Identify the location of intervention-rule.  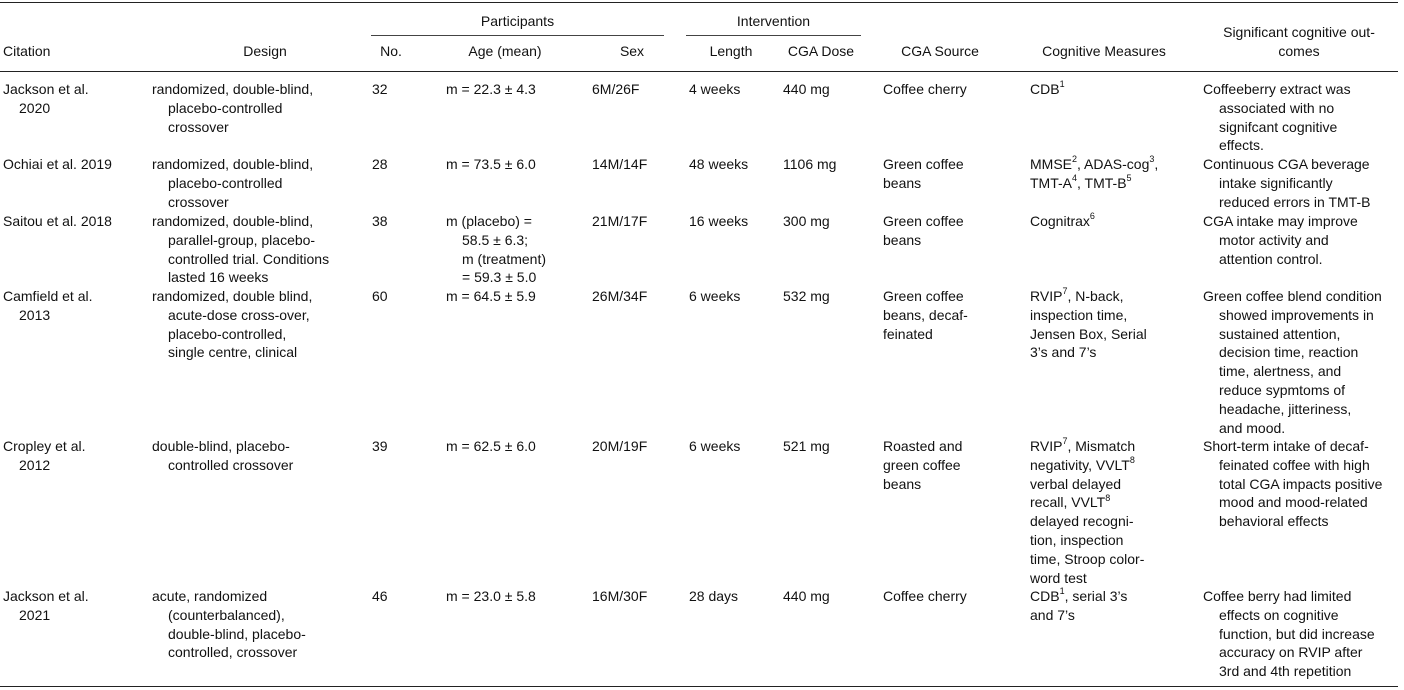
(773, 35).